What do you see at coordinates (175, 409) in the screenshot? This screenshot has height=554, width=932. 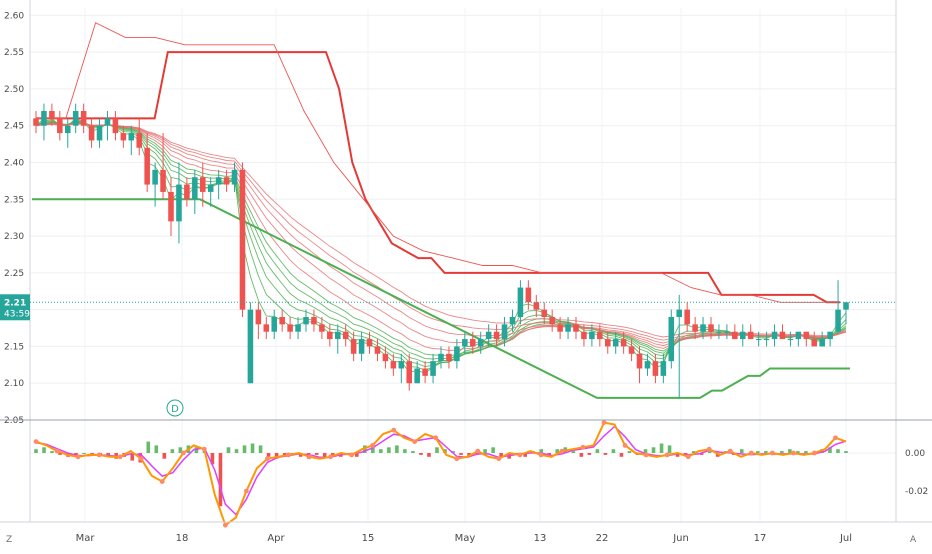 I see `dividend-marker-label: D` at bounding box center [175, 409].